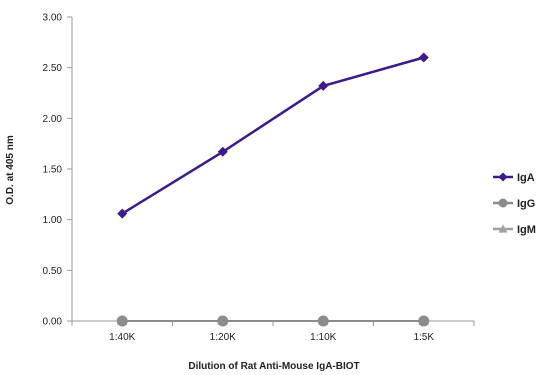 This screenshot has height=375, width=552. What do you see at coordinates (323, 337) in the screenshot?
I see `x-tick-label: 1:10K` at bounding box center [323, 337].